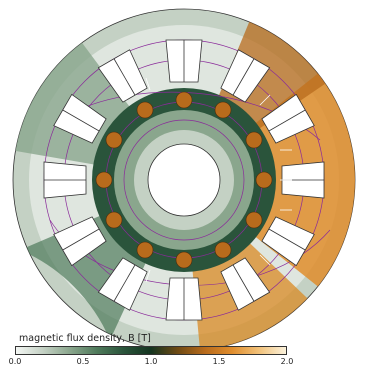 The height and width of the screenshot is (371, 367). Describe the element at coordinates (15, 361) in the screenshot. I see `tick-label: 0.0` at that location.